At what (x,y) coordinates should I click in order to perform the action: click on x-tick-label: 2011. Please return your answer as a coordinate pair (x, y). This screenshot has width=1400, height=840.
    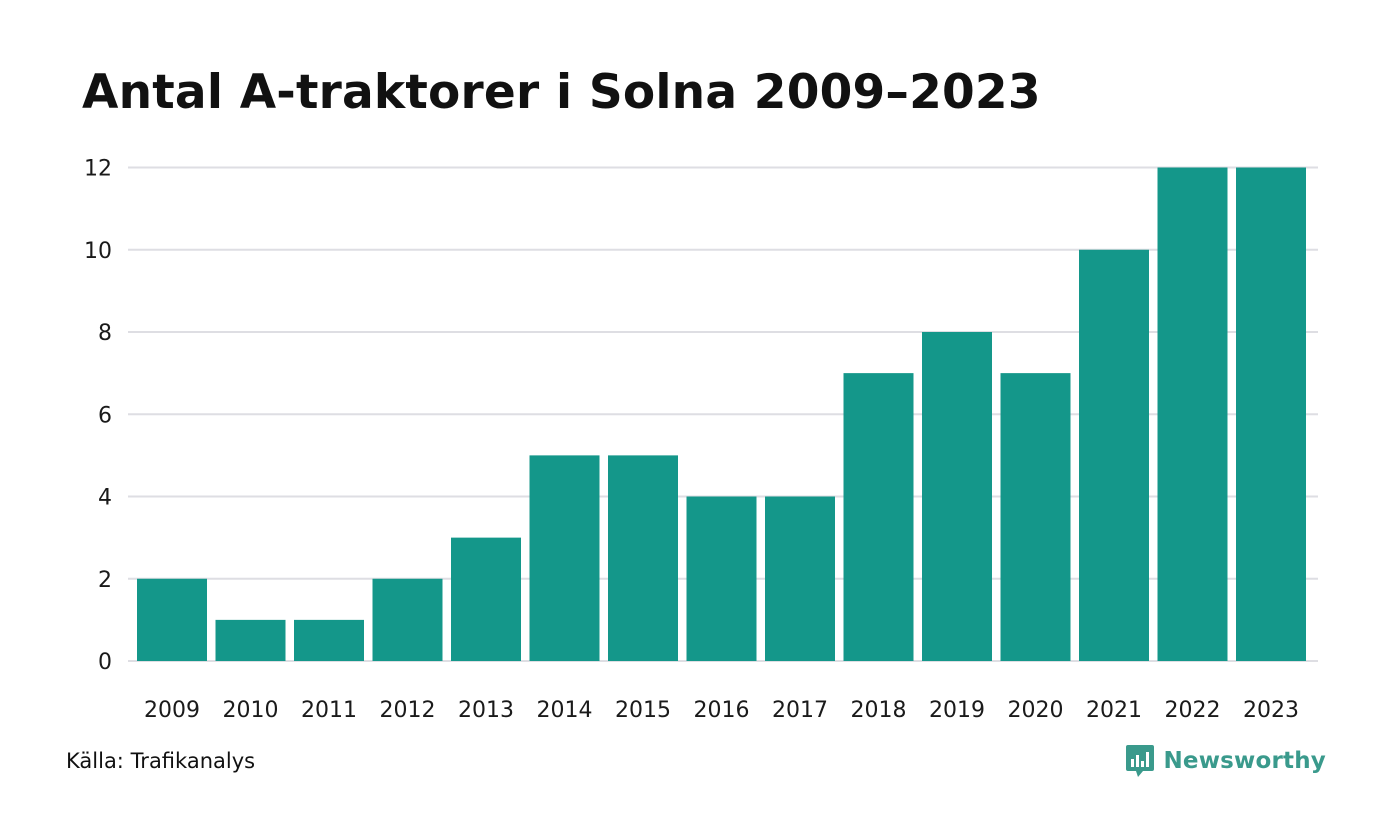
    Looking at the image, I should click on (329, 710).